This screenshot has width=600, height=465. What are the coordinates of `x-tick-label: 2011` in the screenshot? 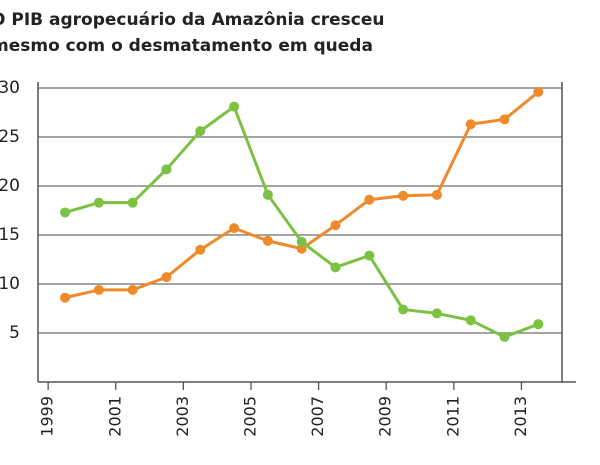 It's located at (452, 416).